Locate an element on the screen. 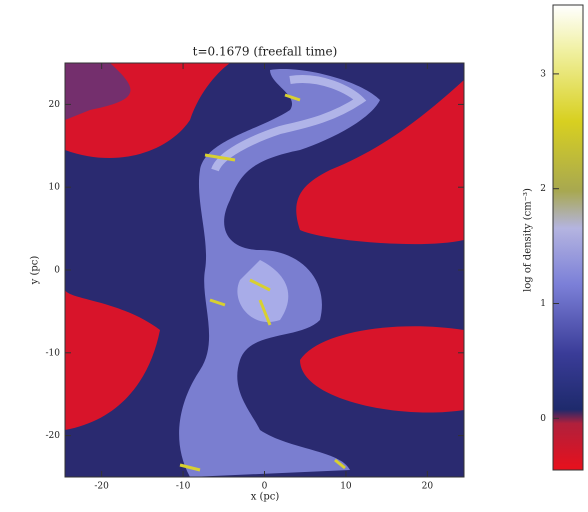 The height and width of the screenshot is (512, 588). x-tick-label: -20 is located at coordinates (101, 487).